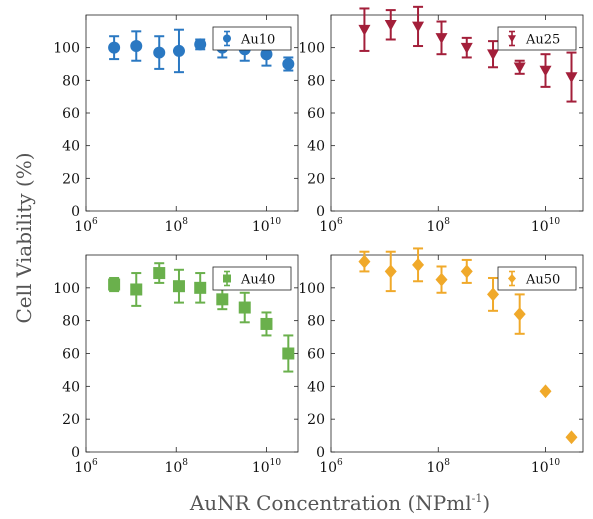  Describe the element at coordinates (330, 503) in the screenshot. I see `x-axis-title-main: AuNR Concentration (NPml` at that location.